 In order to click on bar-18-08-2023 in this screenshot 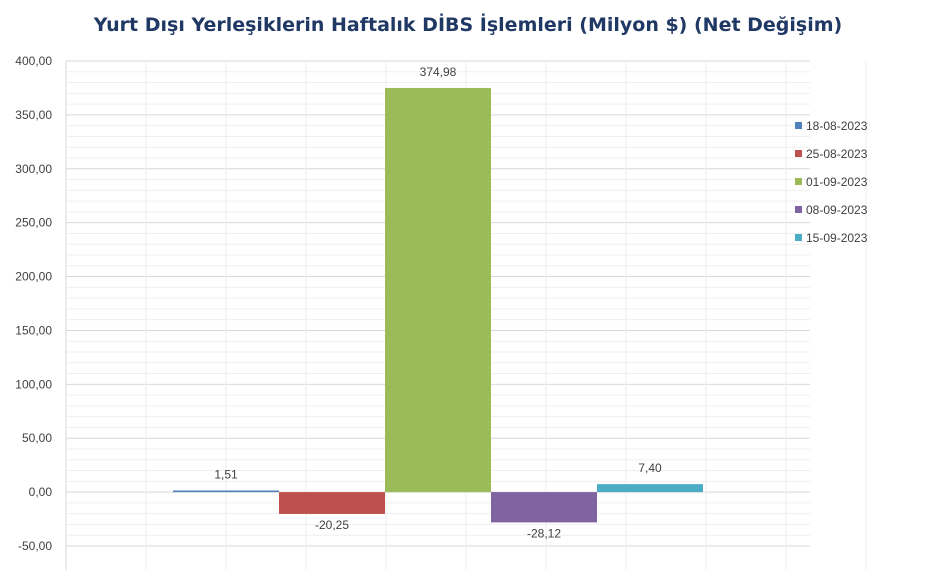, I will do `click(226, 491)`.